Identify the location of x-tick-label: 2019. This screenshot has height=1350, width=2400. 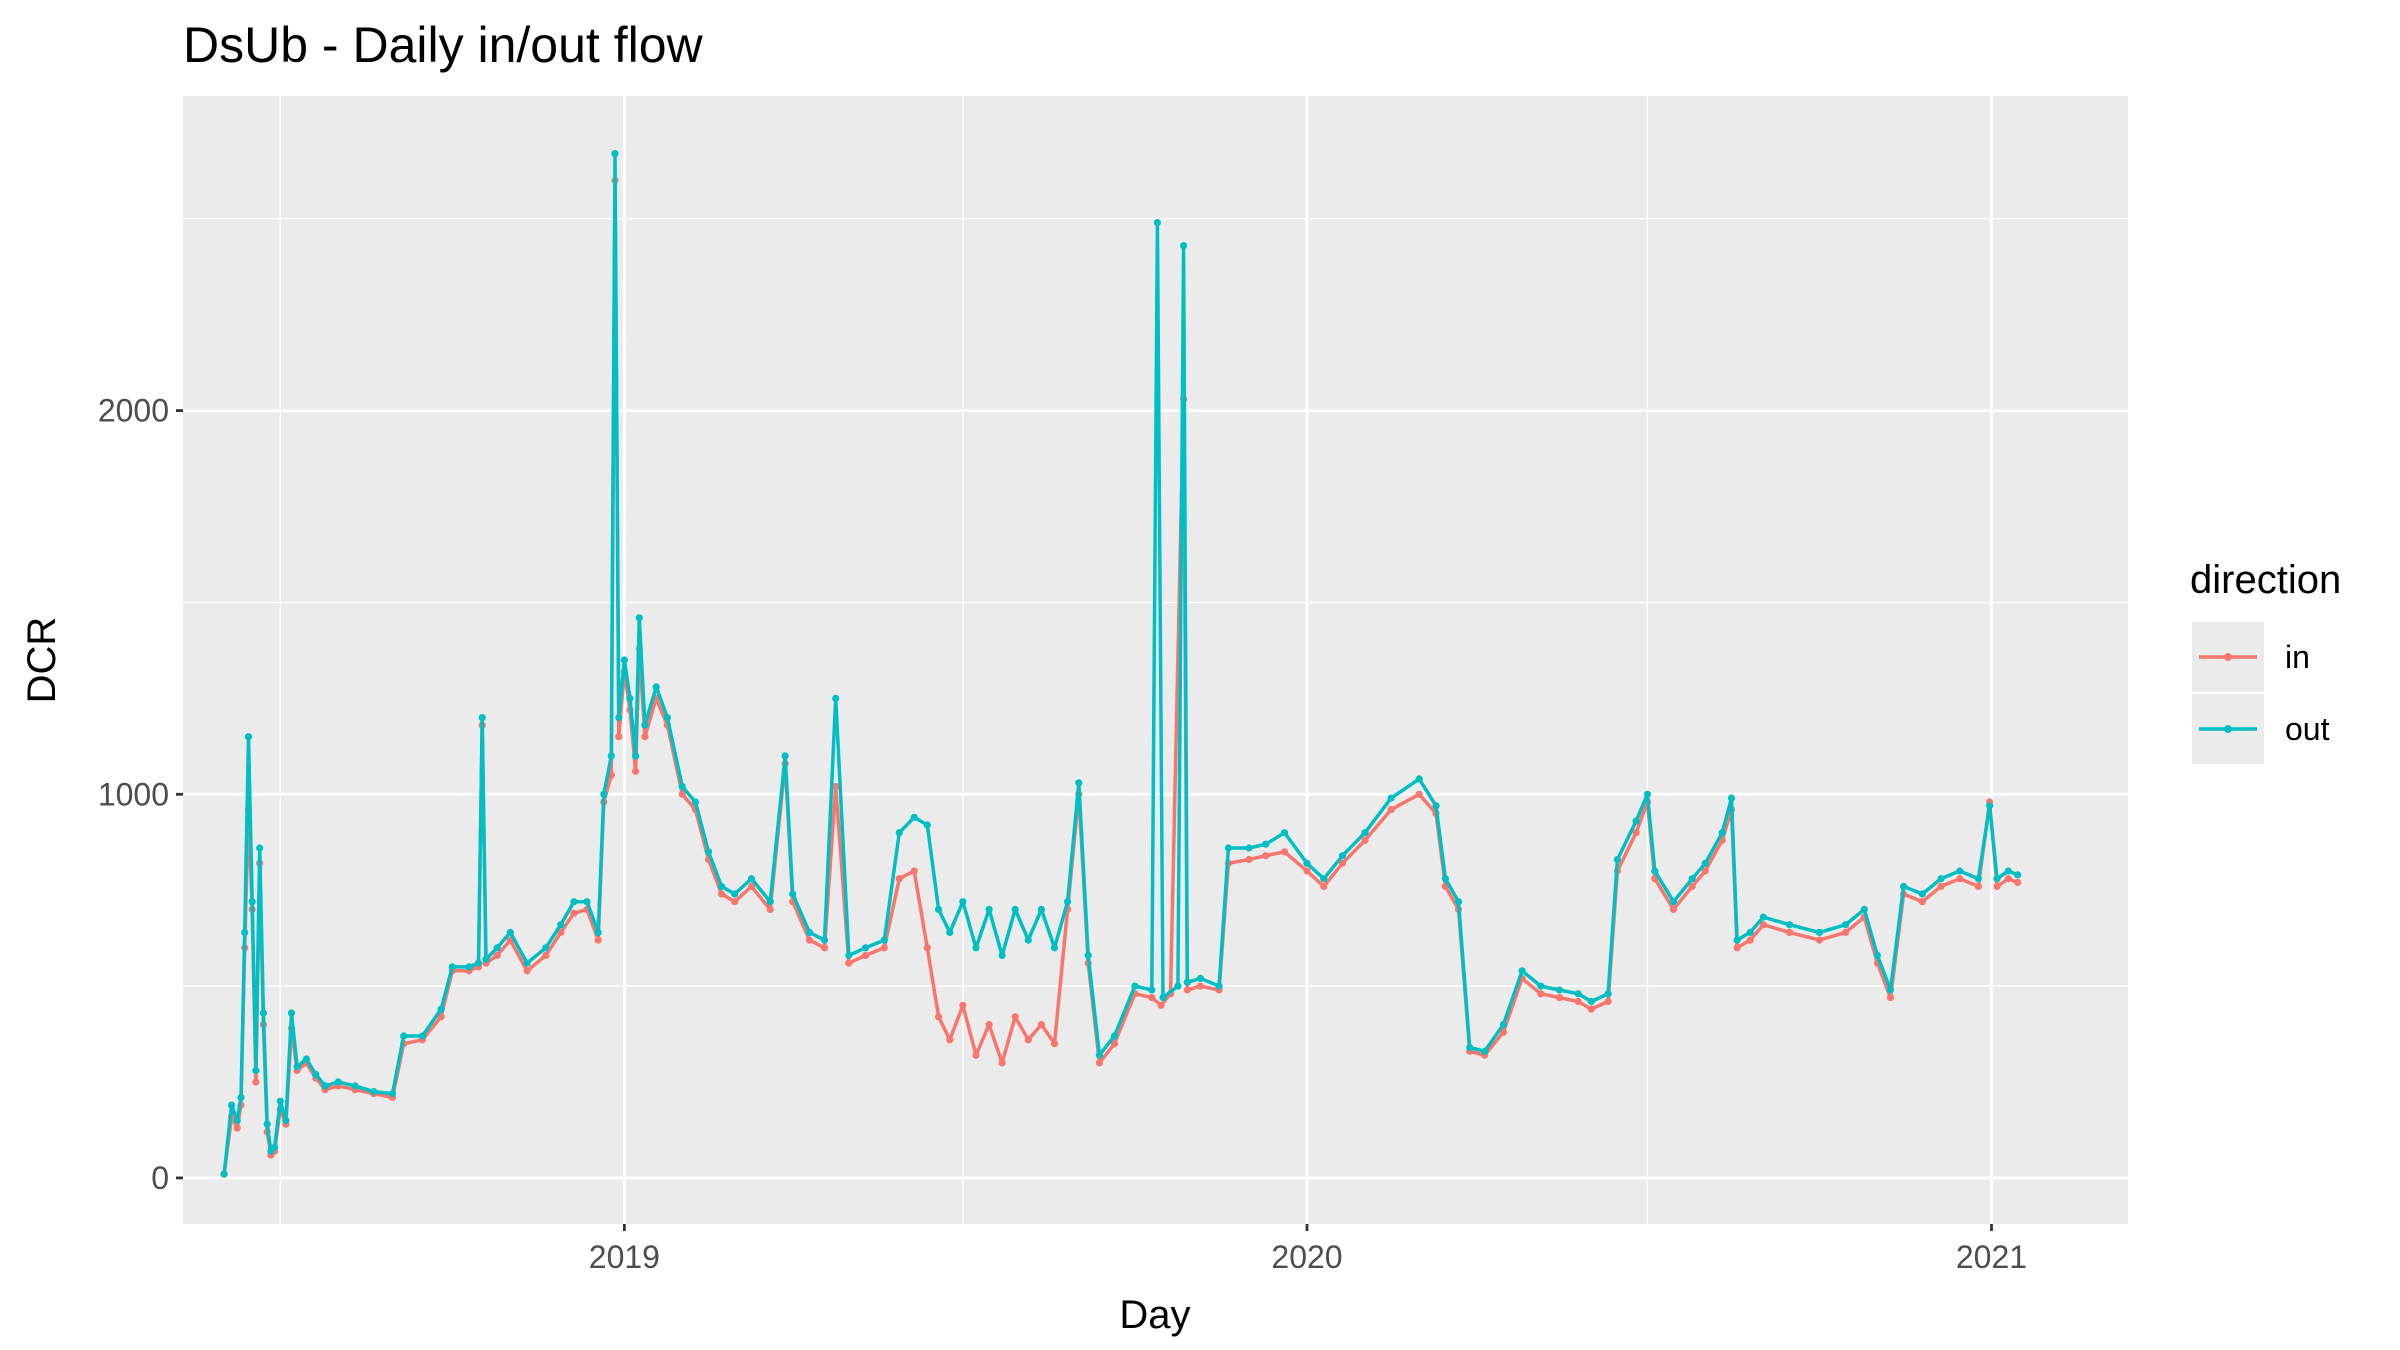
(624, 1257).